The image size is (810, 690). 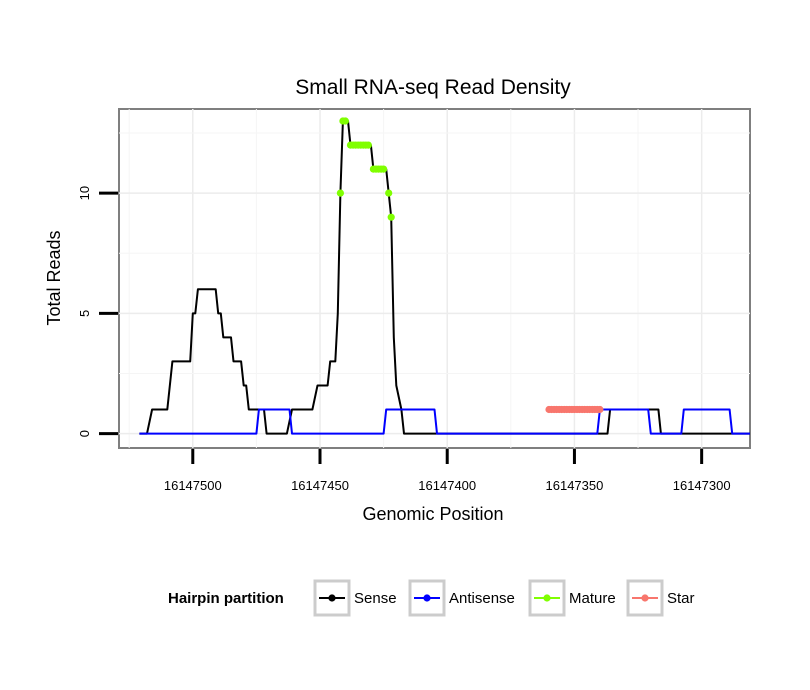 What do you see at coordinates (600, 409) in the screenshot?
I see `point-star` at bounding box center [600, 409].